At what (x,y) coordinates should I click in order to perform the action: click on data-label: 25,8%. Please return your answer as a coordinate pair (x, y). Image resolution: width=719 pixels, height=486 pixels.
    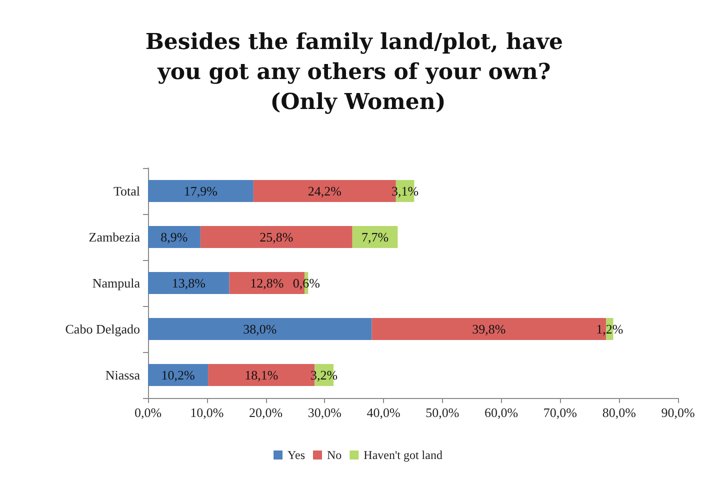
    Looking at the image, I should click on (277, 237).